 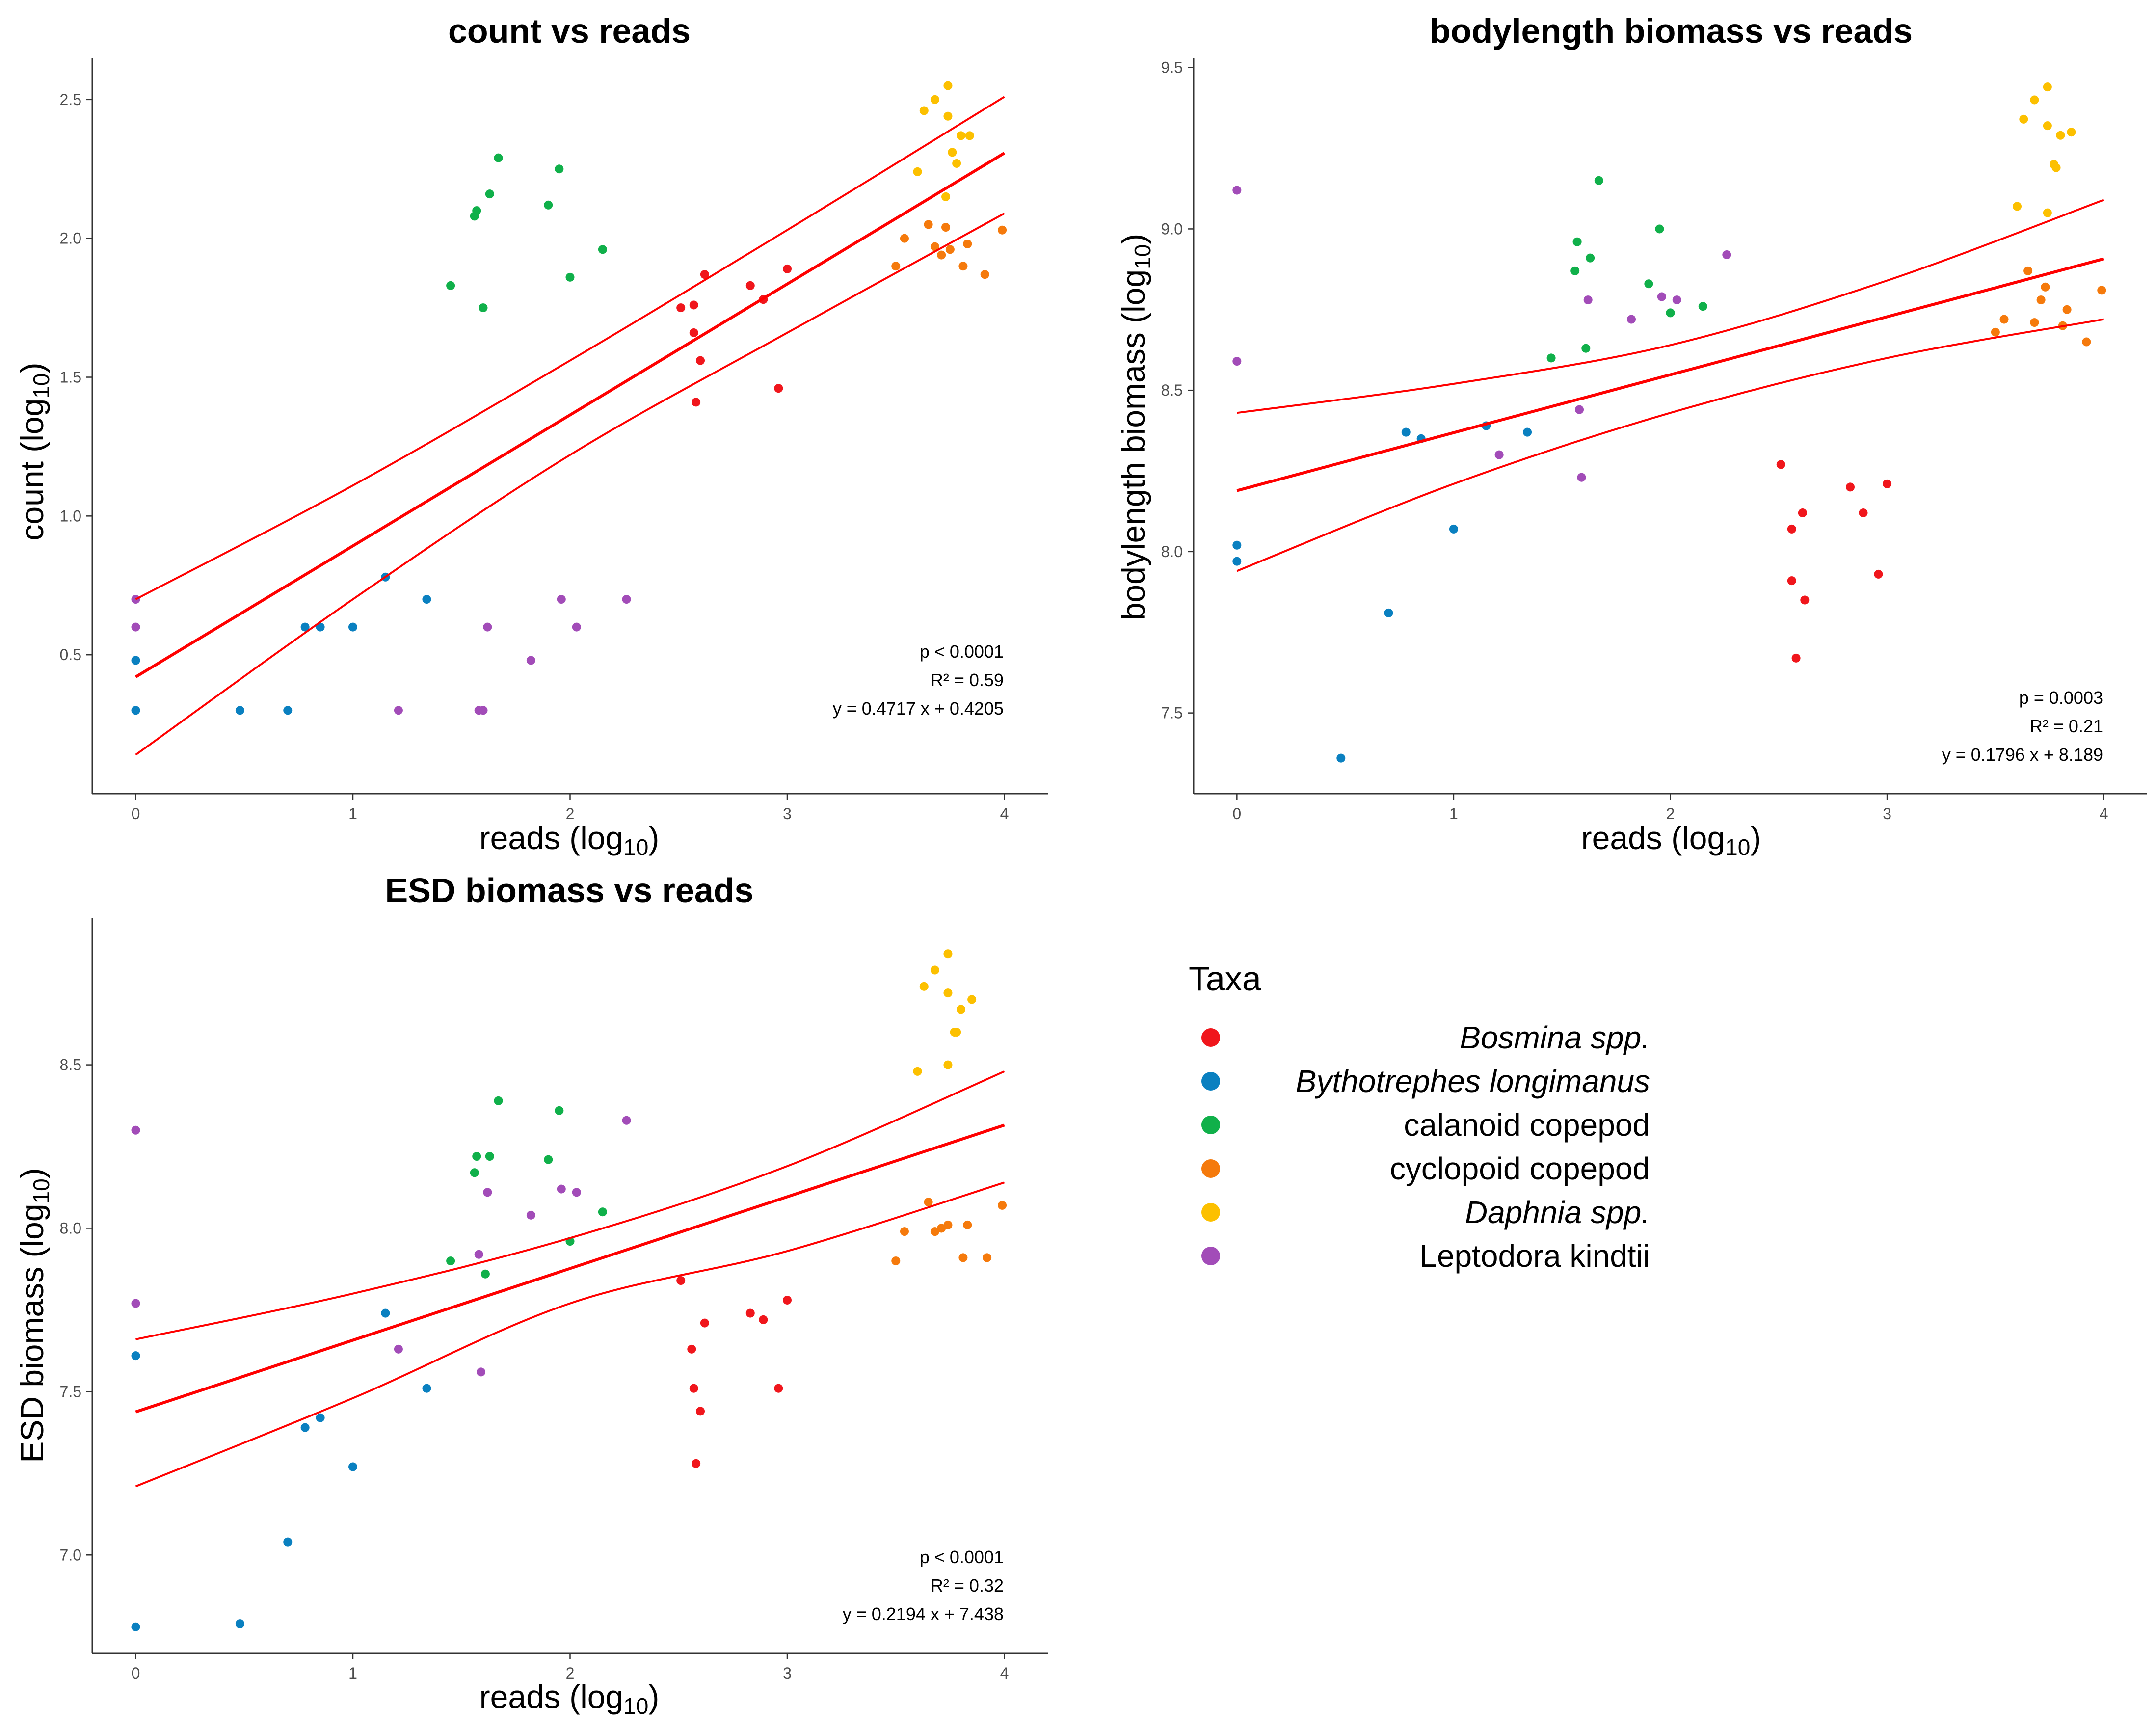 What do you see at coordinates (962, 1557) in the screenshot?
I see `panel-esd-stat-p: p < 0.0001` at bounding box center [962, 1557].